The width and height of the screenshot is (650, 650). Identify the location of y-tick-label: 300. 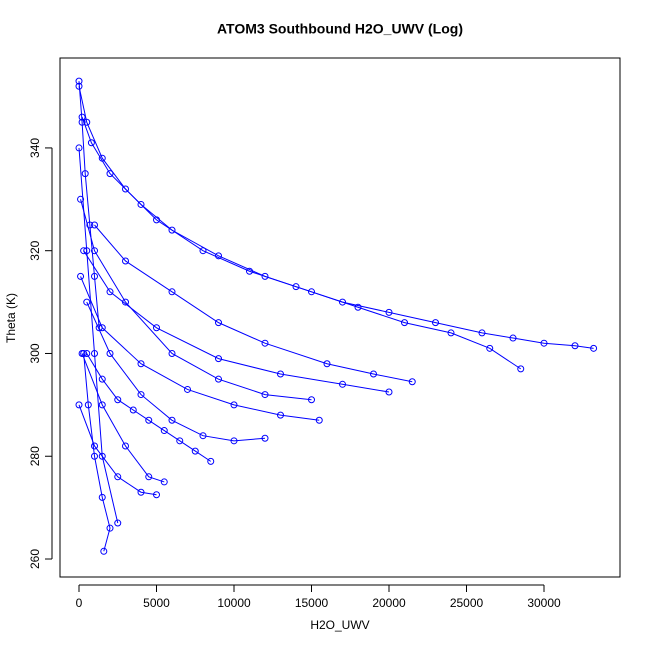
(35, 353).